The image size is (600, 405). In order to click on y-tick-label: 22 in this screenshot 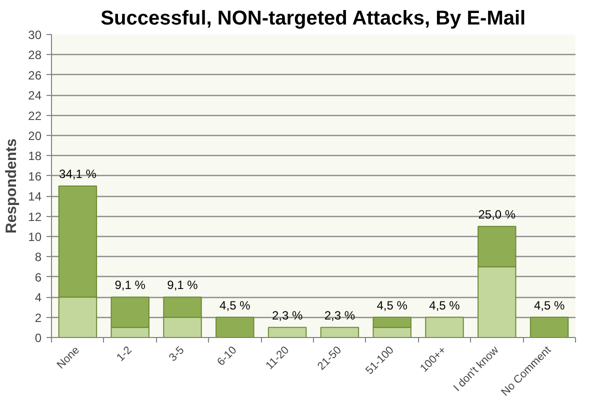, I will do `click(35, 115)`.